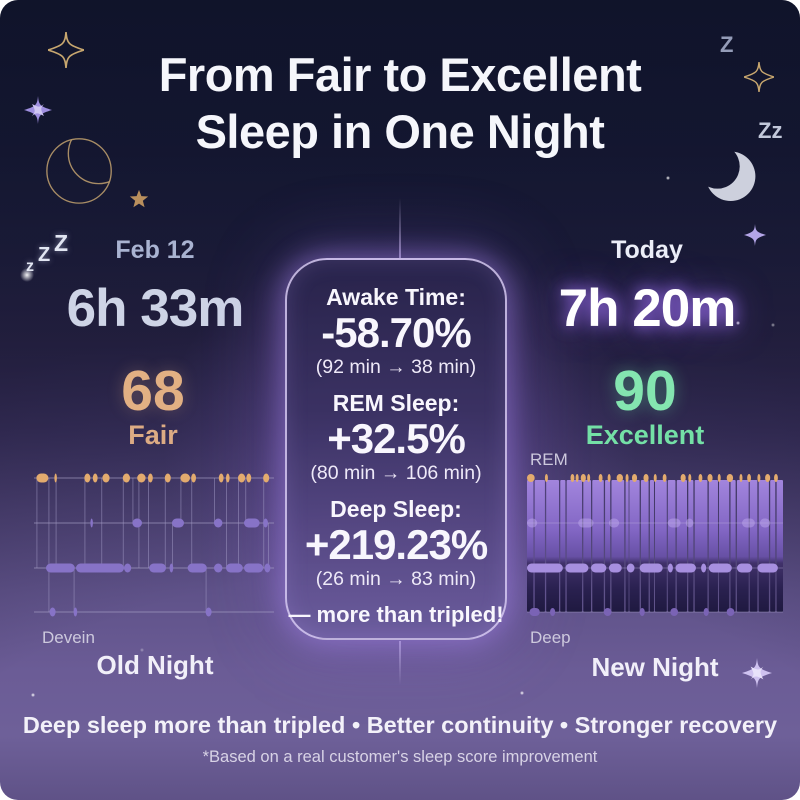 The height and width of the screenshot is (800, 800). Describe the element at coordinates (400, 131) in the screenshot. I see `title-line-2: Sleep in One Night` at that location.